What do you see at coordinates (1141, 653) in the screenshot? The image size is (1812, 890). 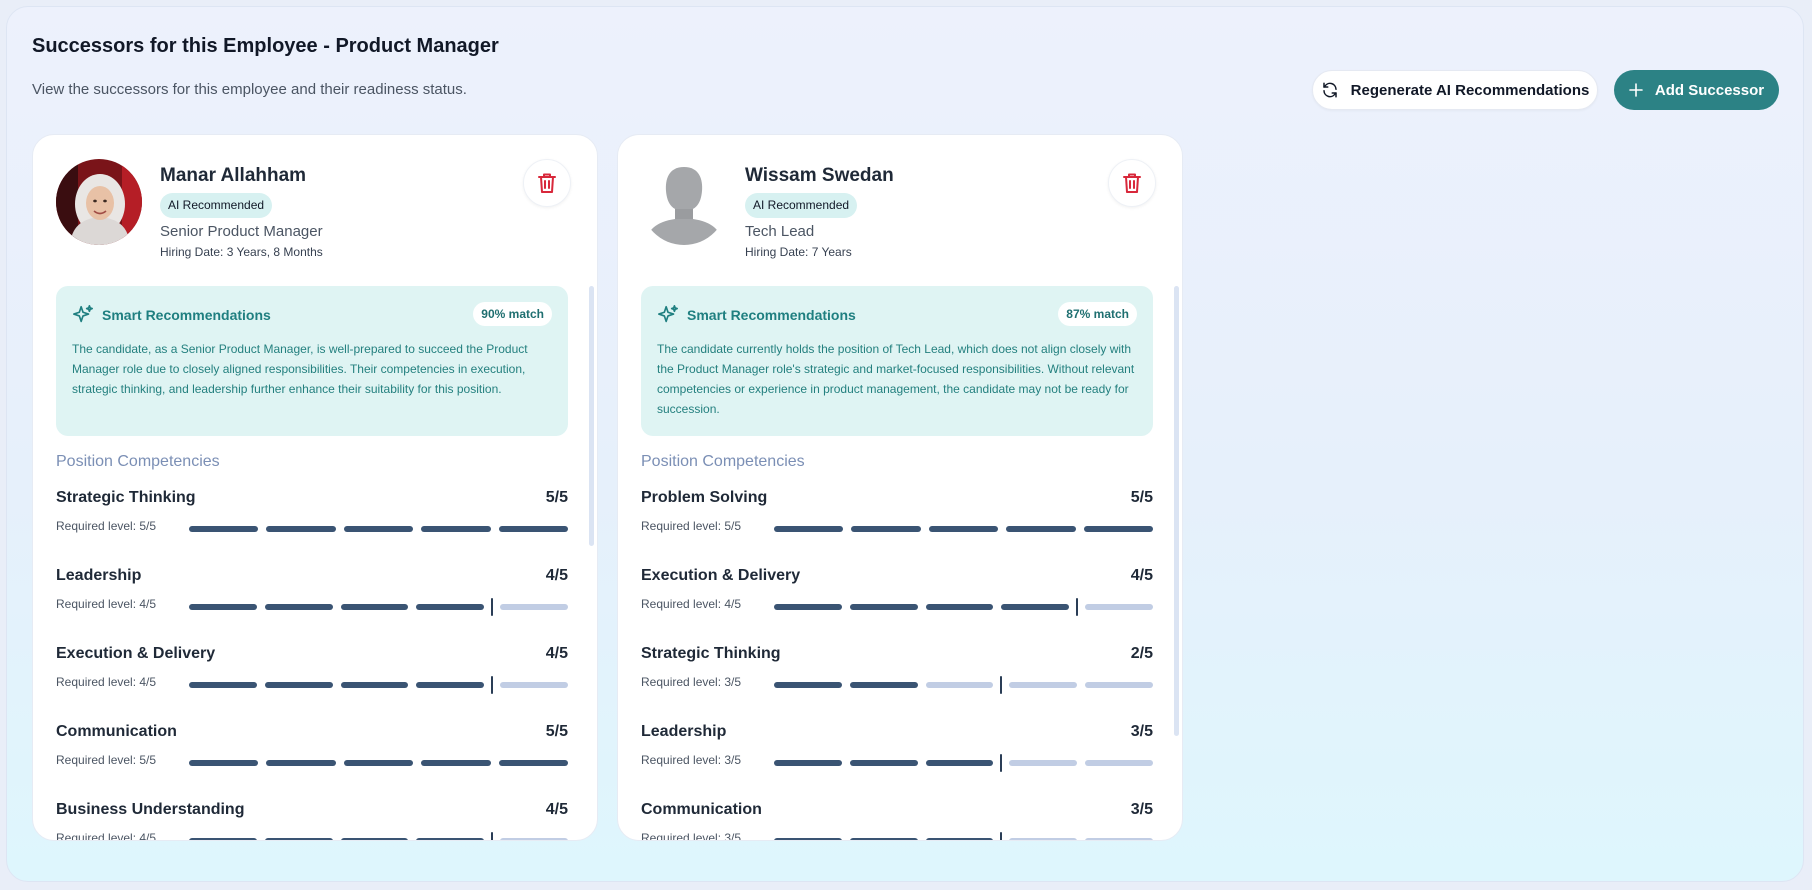 I see `competency-score: 2/5` at bounding box center [1141, 653].